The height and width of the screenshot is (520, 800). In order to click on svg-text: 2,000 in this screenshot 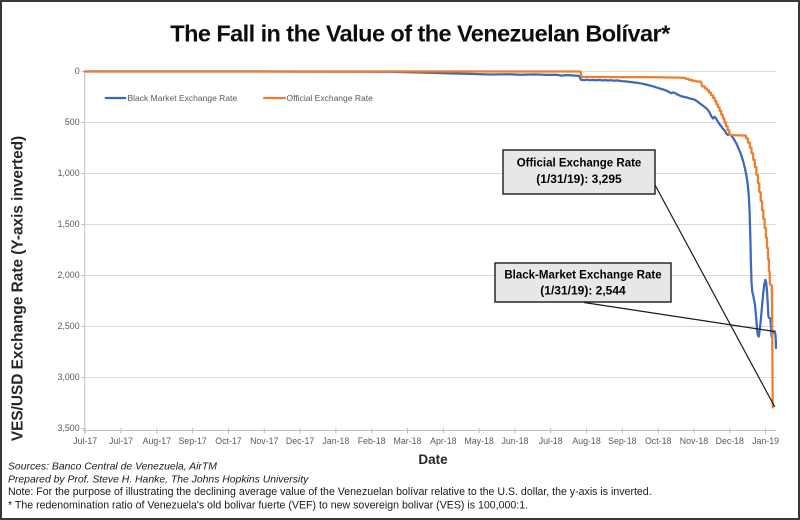, I will do `click(69, 275)`.